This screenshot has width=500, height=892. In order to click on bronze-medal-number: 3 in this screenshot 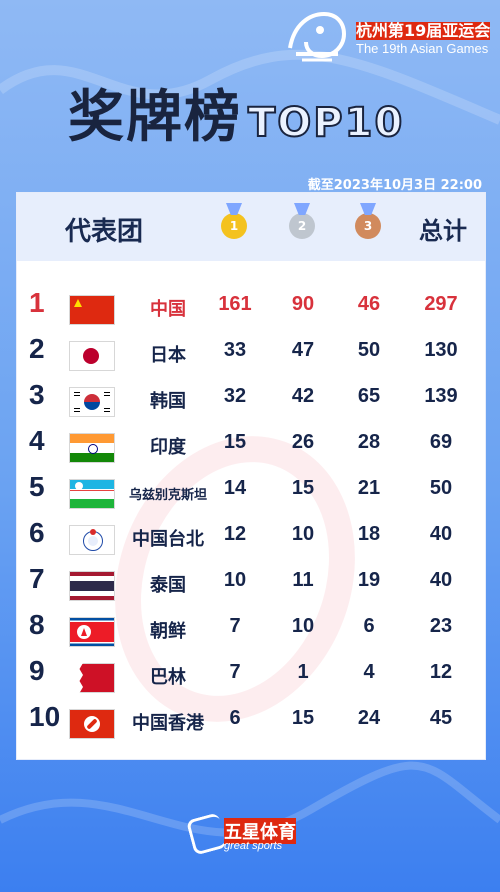, I will do `click(368, 226)`.